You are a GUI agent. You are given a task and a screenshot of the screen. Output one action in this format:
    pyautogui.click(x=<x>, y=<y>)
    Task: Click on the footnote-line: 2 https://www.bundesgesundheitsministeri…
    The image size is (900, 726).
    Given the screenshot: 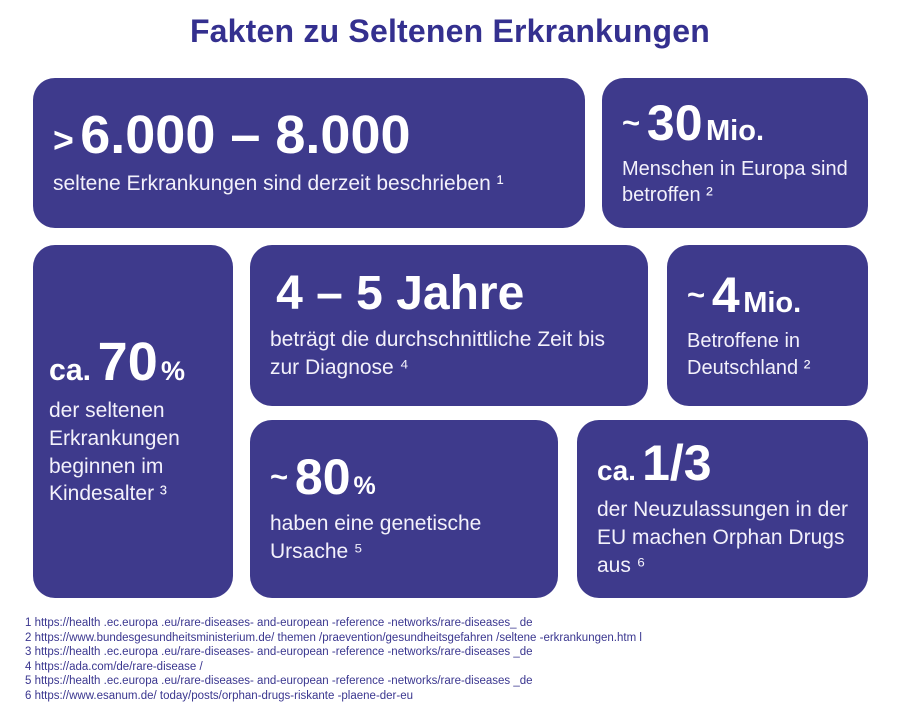 What is the action you would take?
    pyautogui.click(x=333, y=637)
    